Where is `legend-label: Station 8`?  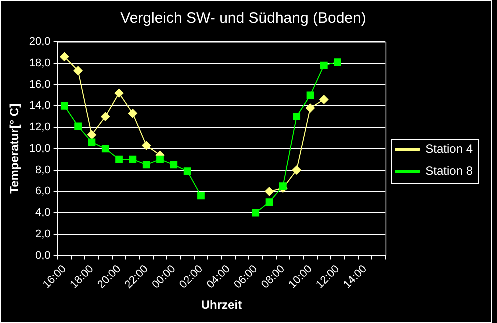
legend-label: Station 8 is located at coordinates (450, 171).